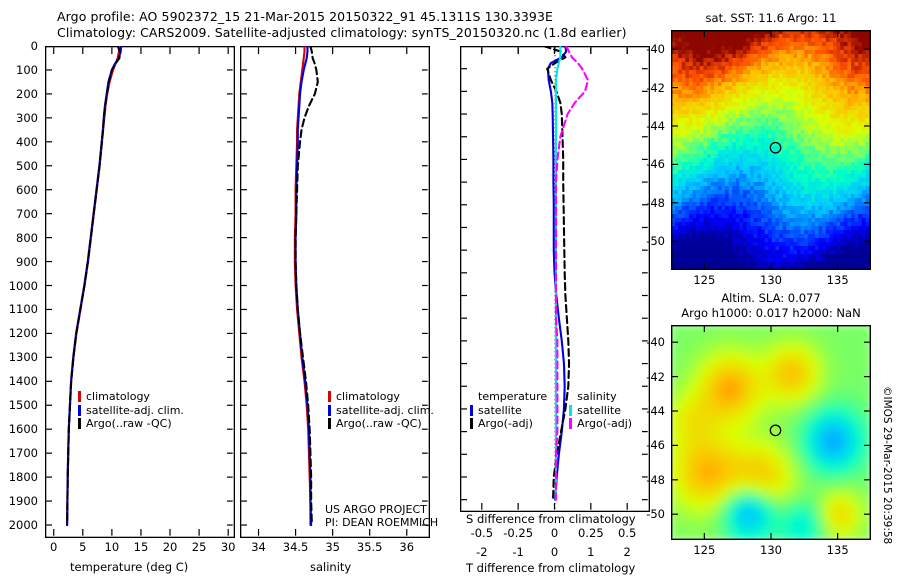 The height and width of the screenshot is (580, 900). I want to click on t-difference-xticklabels: -2 -1 0 1 2, so click(555, 552).